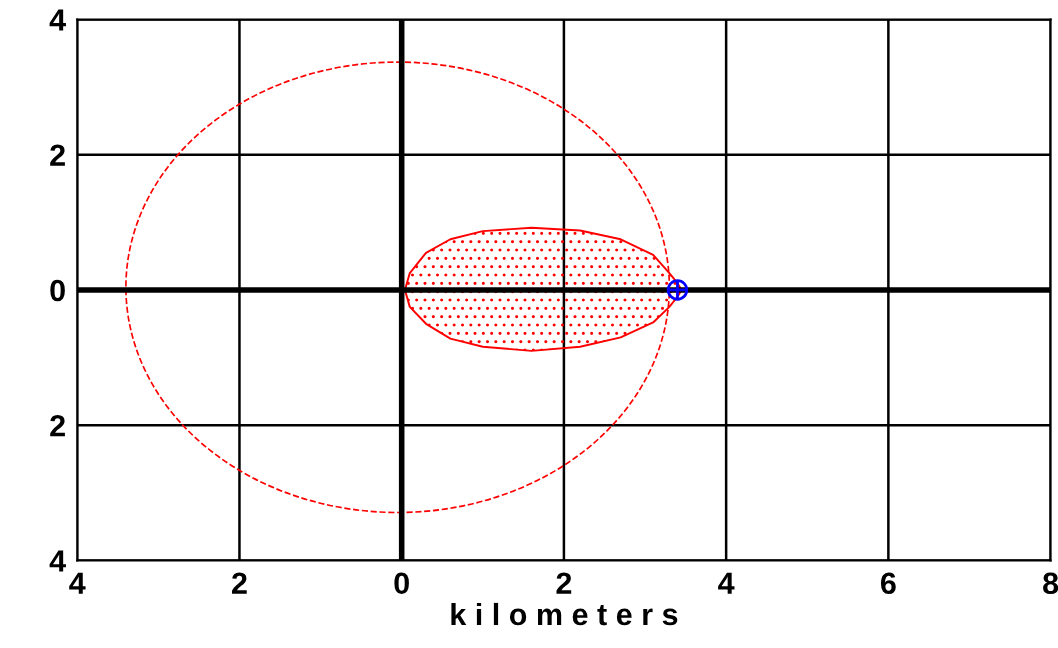 This screenshot has width=1058, height=648. Describe the element at coordinates (401, 583) in the screenshot. I see `x-tick-label: 0` at that location.